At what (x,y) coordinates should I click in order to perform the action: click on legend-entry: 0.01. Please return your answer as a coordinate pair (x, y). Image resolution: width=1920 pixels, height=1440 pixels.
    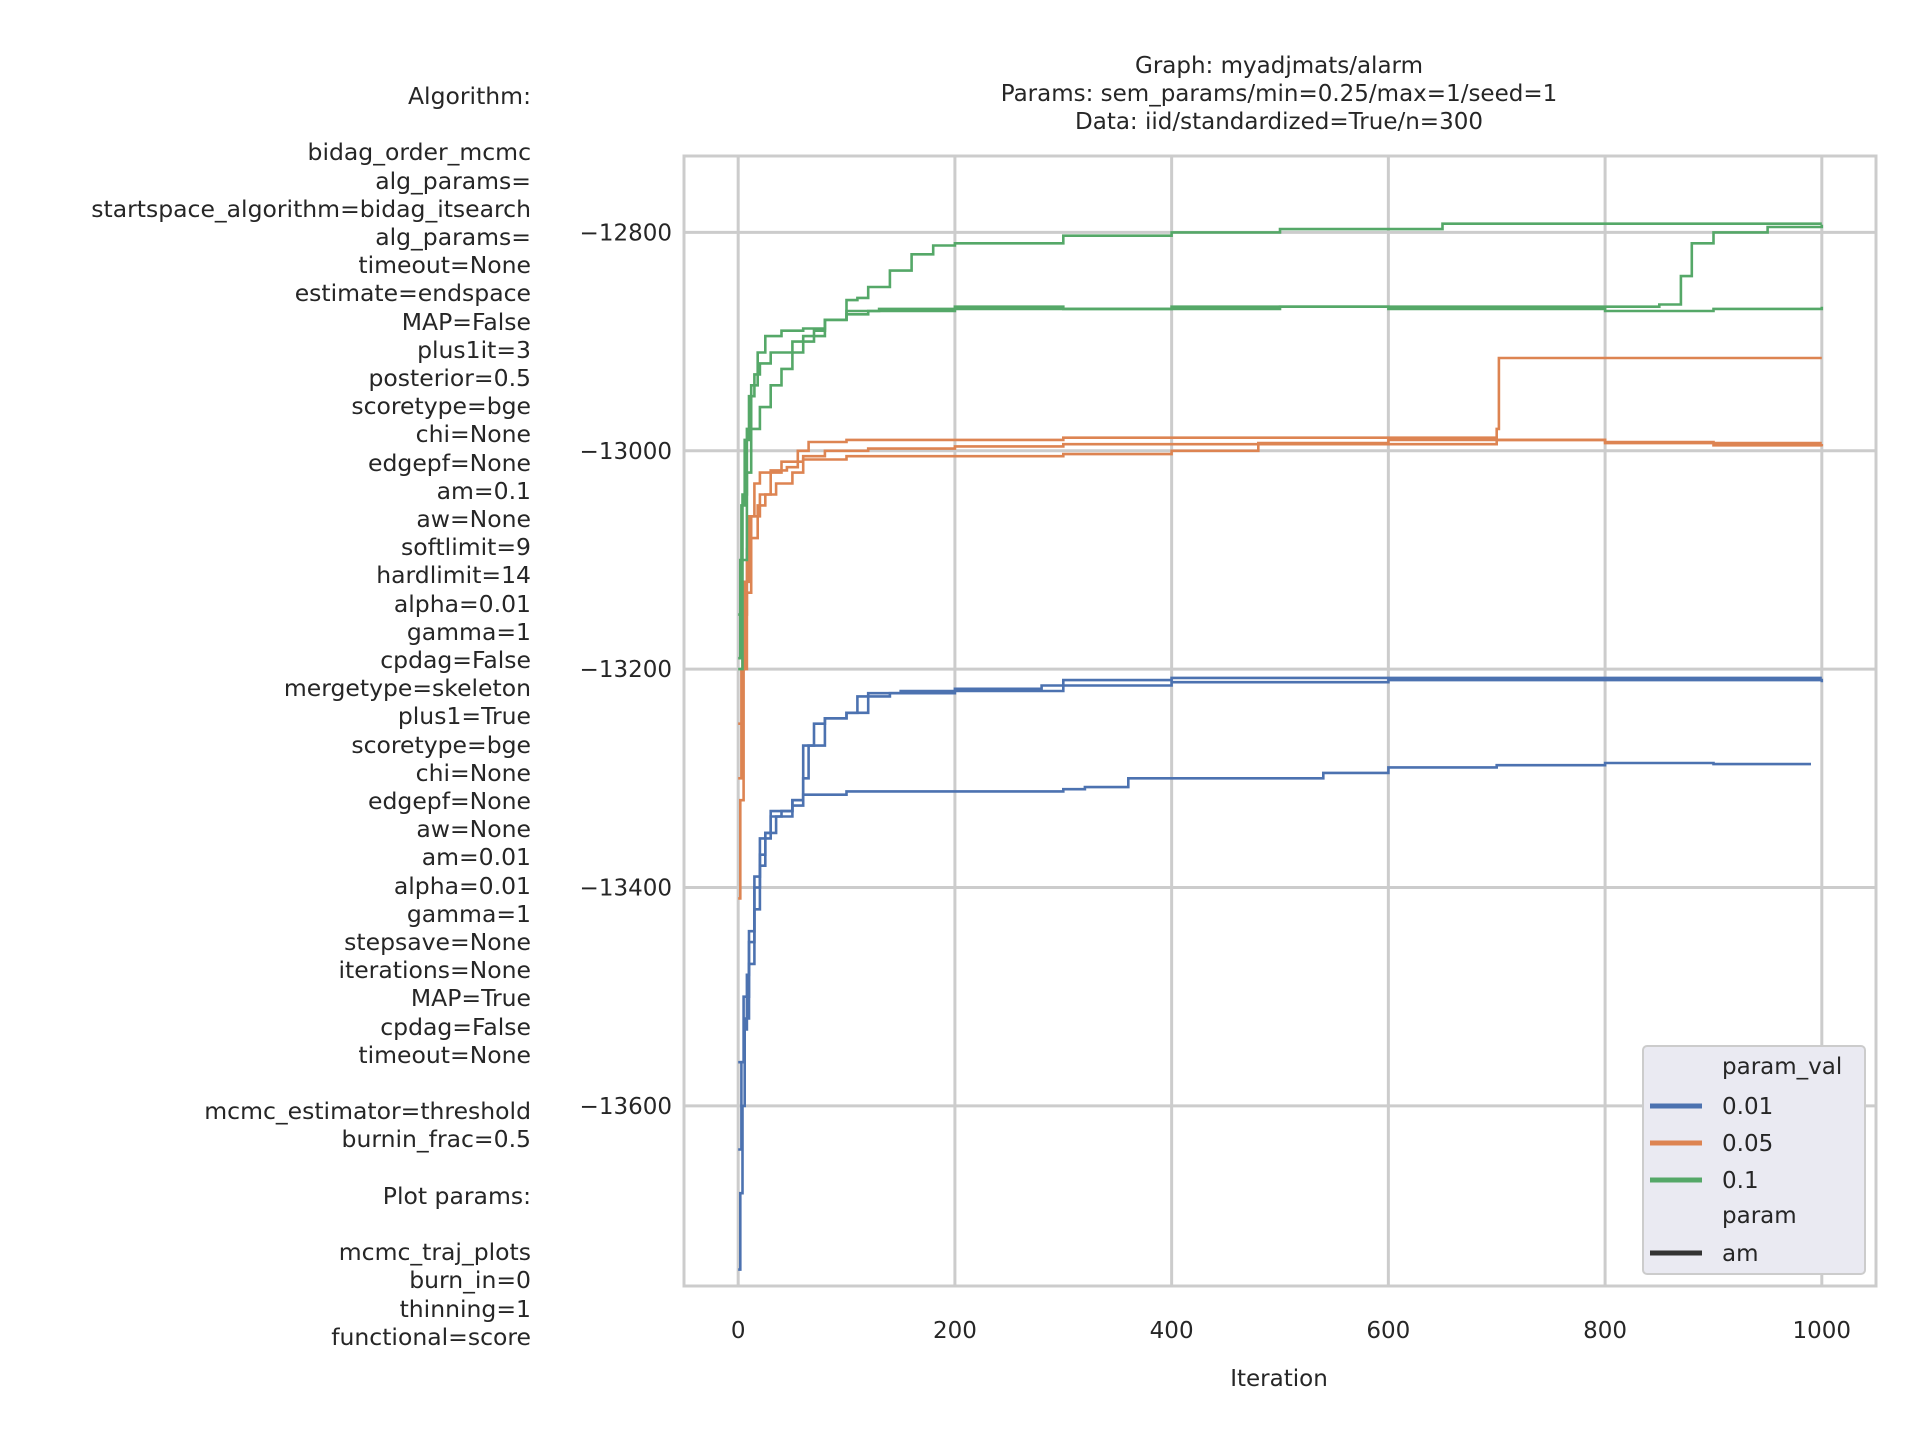
    Looking at the image, I should click on (1747, 1107).